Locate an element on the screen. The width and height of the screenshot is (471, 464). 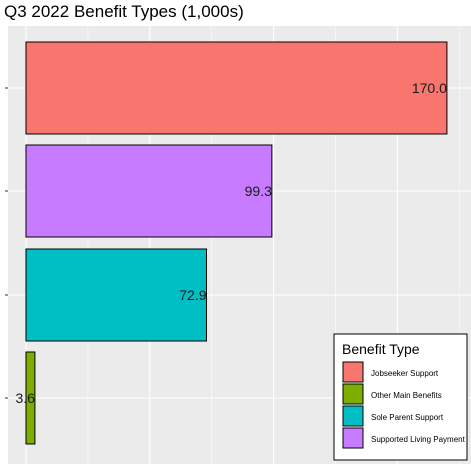
bar-sole-parent-support is located at coordinates (116, 295).